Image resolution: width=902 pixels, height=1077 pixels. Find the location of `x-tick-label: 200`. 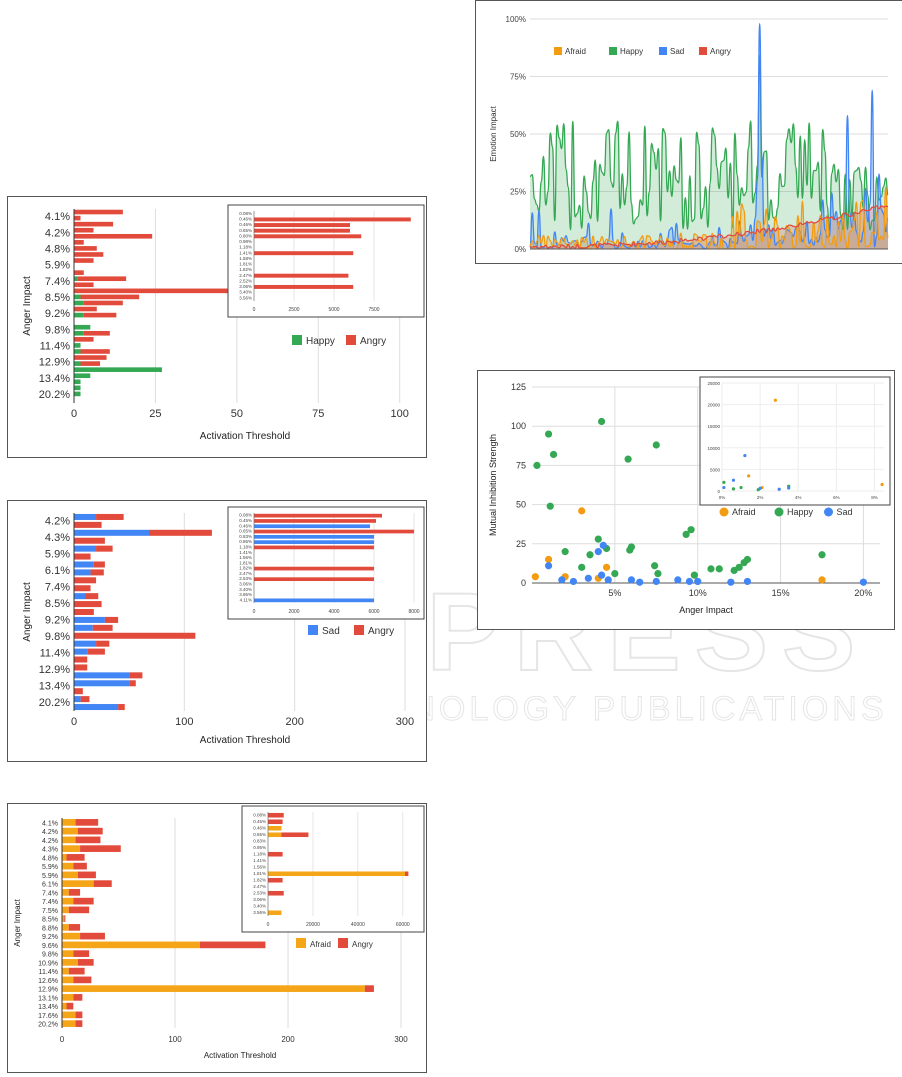

x-tick-label: 200 is located at coordinates (288, 1039).